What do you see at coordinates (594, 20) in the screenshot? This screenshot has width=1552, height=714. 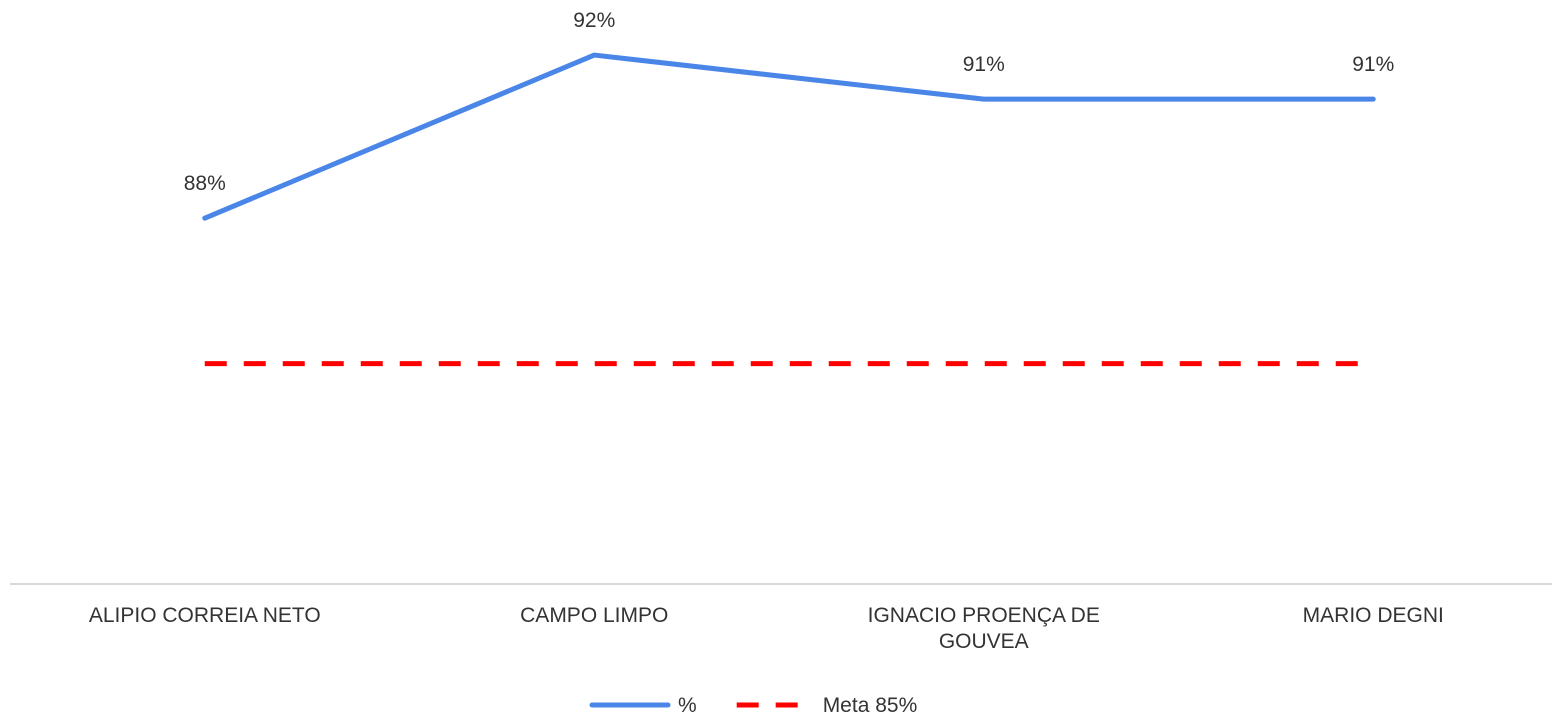 I see `data-label: 92%` at bounding box center [594, 20].